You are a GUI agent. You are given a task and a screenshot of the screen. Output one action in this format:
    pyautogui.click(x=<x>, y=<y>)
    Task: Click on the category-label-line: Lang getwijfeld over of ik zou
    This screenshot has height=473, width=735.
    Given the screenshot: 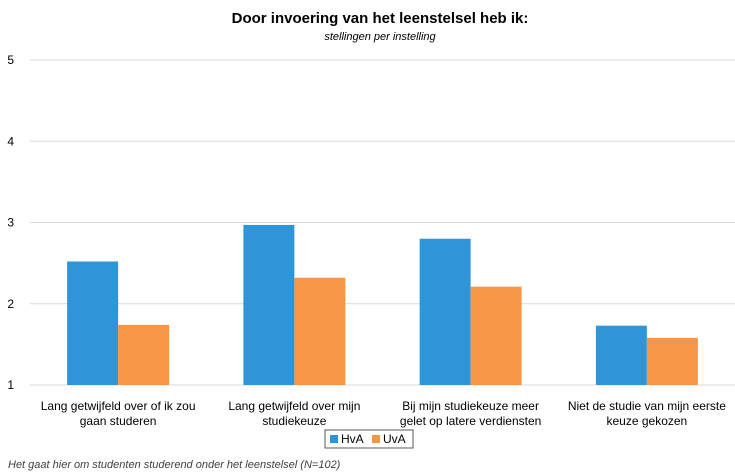 What is the action you would take?
    pyautogui.click(x=118, y=406)
    